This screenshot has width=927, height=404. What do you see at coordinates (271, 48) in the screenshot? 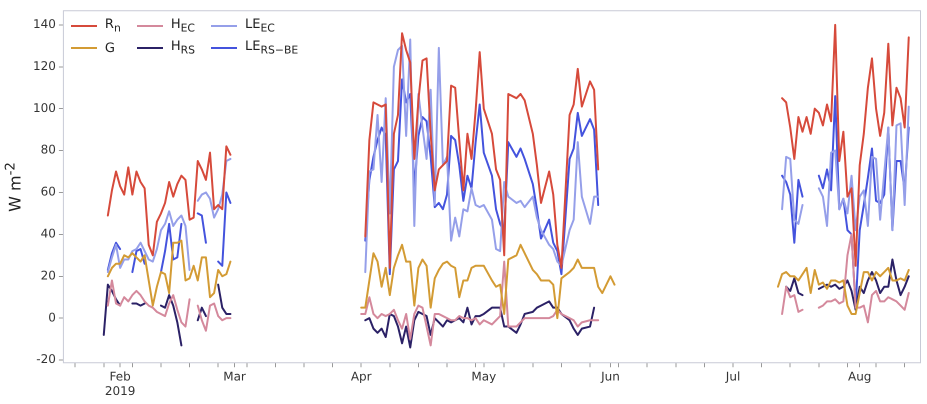
I see `legend-label: LE$_{RS−BE}$` at bounding box center [271, 48].